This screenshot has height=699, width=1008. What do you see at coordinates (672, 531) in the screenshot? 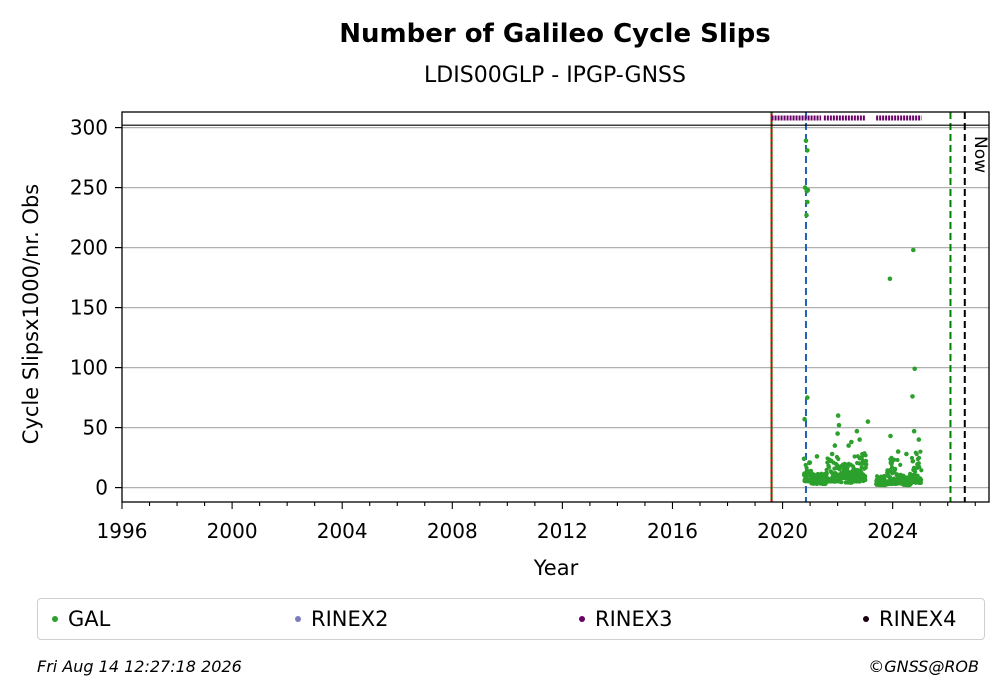
I see `x-tick-label: 2016` at bounding box center [672, 531].